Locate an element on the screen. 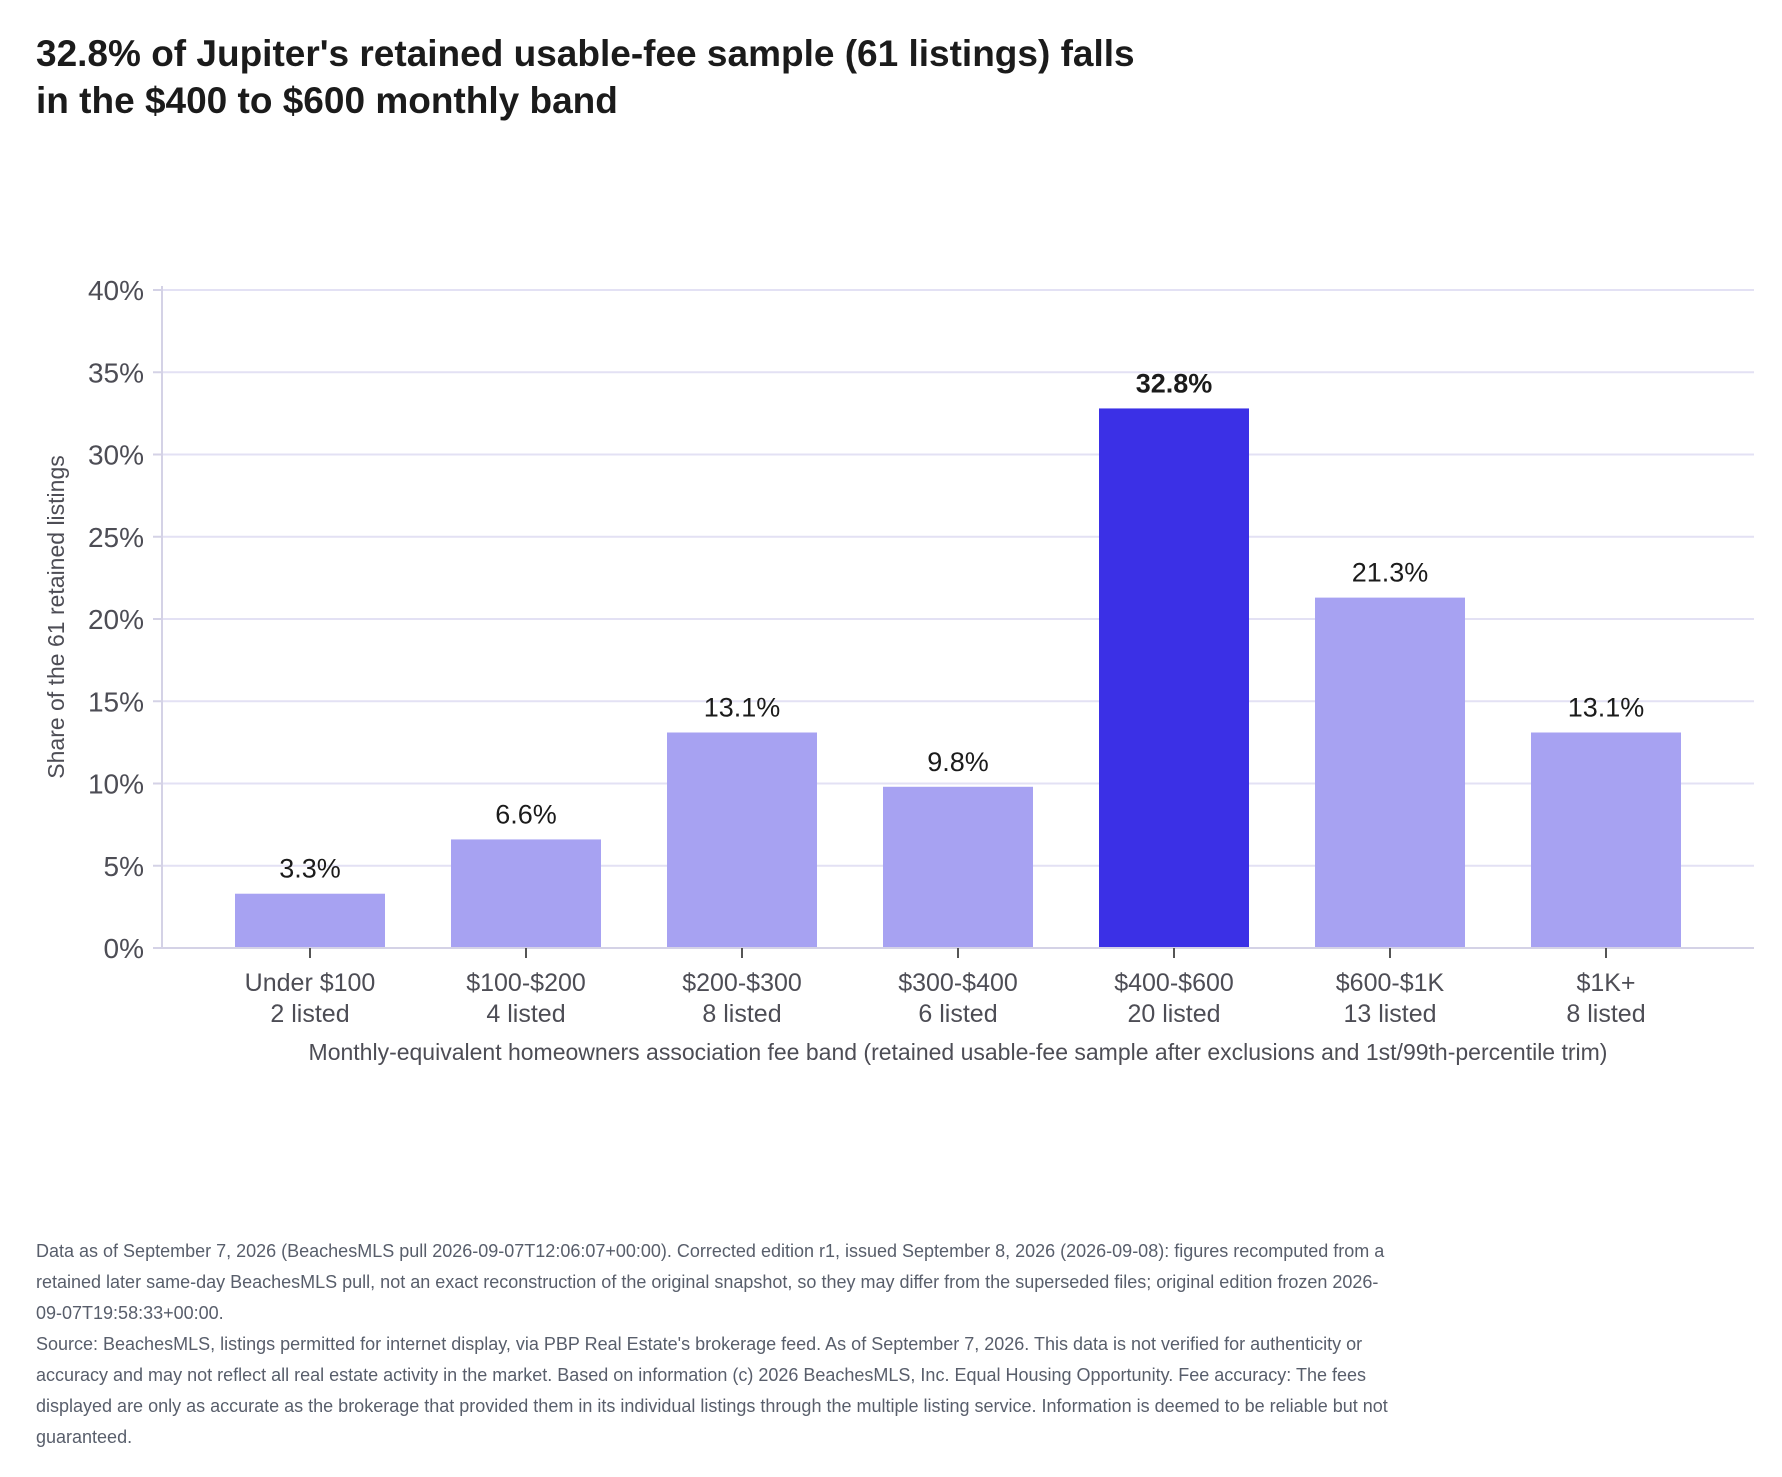 The width and height of the screenshot is (1782, 1477). y-tick-label: 35% is located at coordinates (116, 372).